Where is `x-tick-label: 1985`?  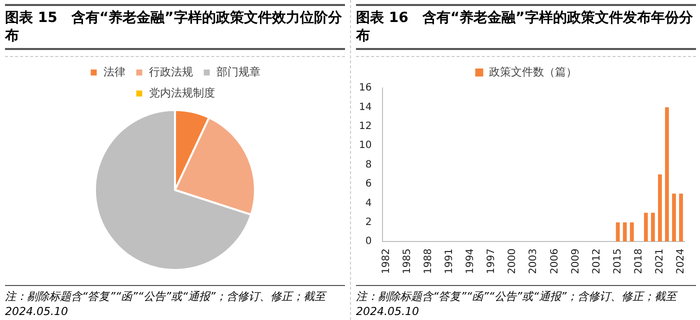 x-tick-label: 1985 is located at coordinates (407, 261).